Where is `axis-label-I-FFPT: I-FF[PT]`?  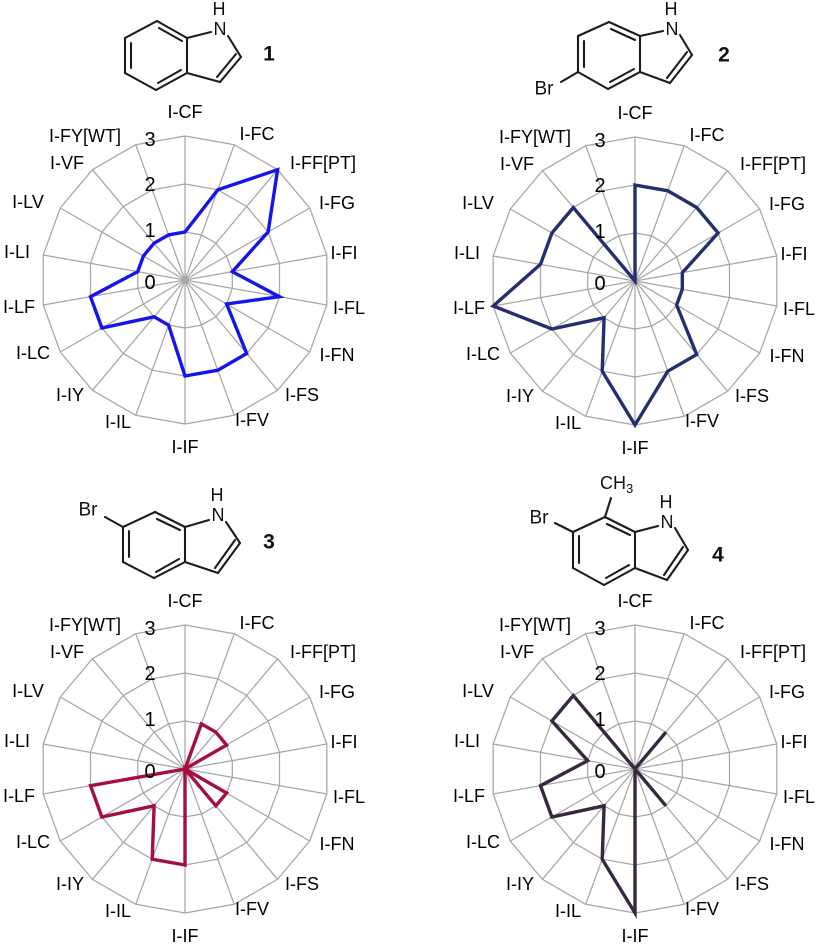 axis-label-I-FFPT: I-FF[PT] is located at coordinates (323, 652).